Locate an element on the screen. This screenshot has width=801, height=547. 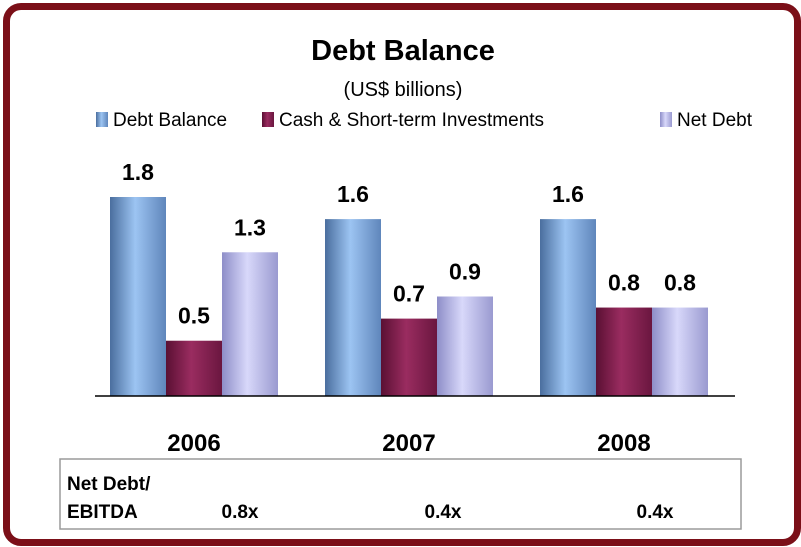
legend-label-1: Cash & Short-term Investments is located at coordinates (411, 120).